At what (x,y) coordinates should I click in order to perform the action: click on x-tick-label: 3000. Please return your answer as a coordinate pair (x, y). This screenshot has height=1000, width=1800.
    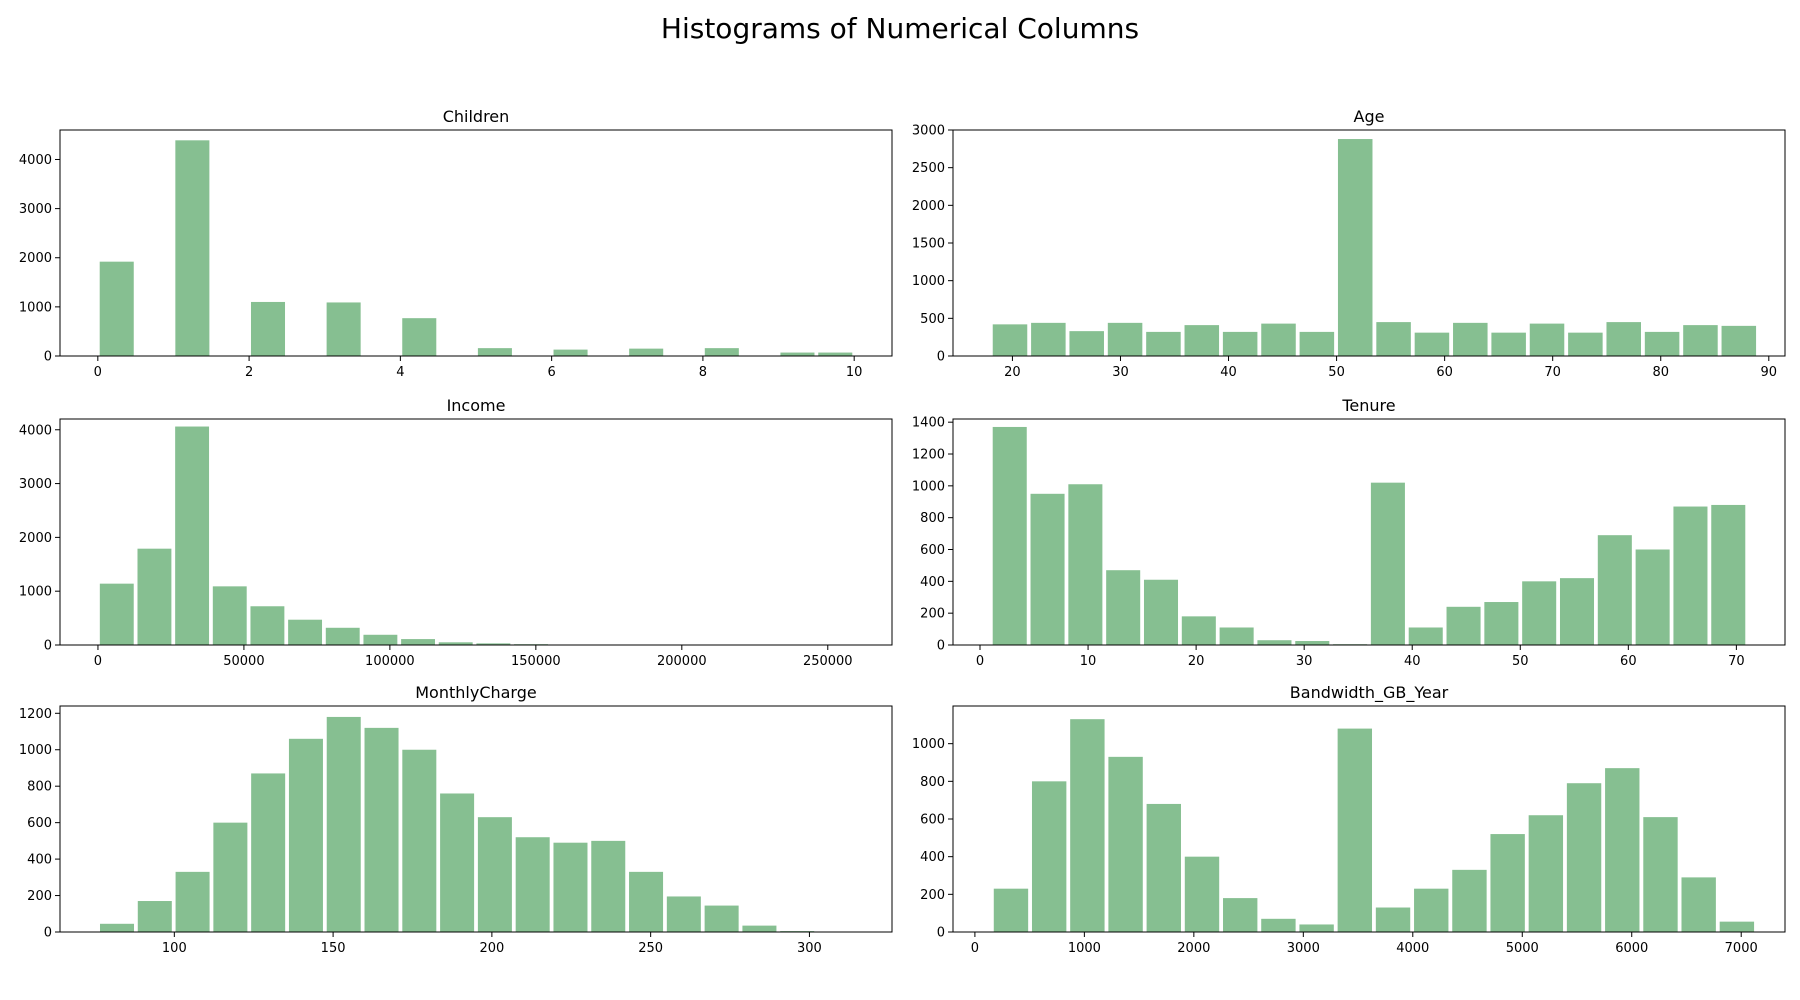
    Looking at the image, I should click on (1303, 948).